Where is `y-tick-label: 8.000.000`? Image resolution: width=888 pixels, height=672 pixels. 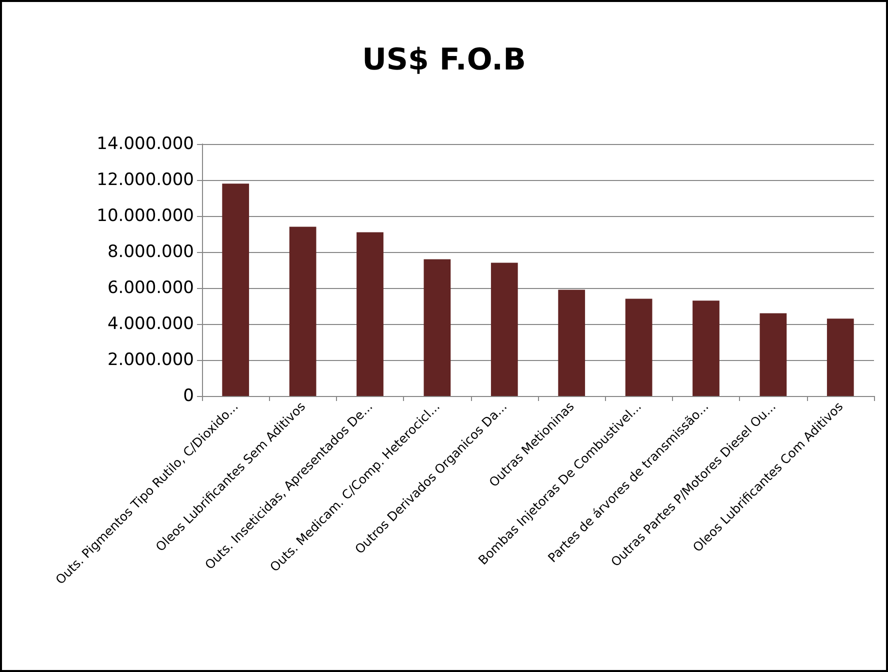
y-tick-label: 8.000.000 is located at coordinates (150, 252).